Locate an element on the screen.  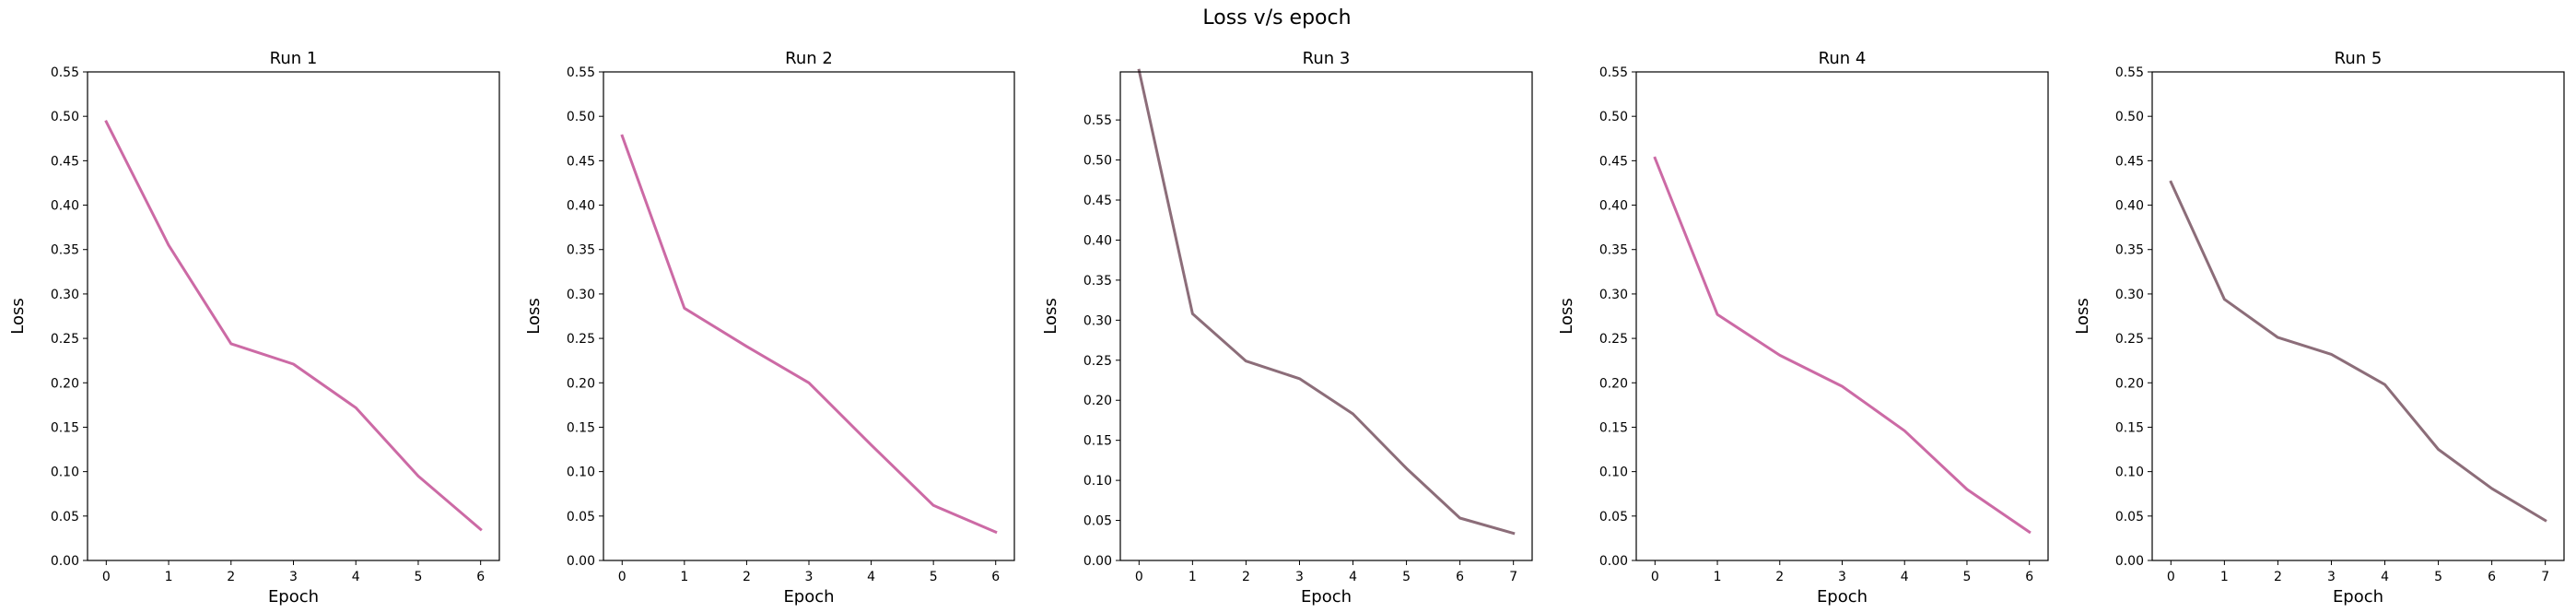
subplot-title: Run 5 is located at coordinates (2359, 58).